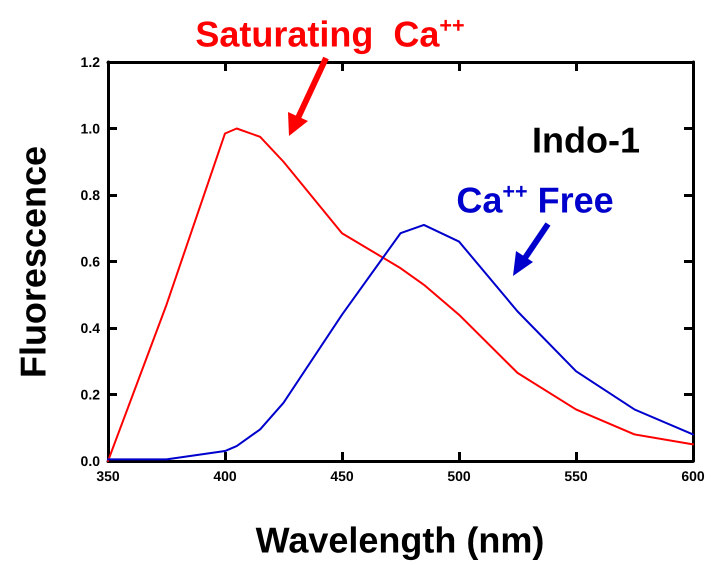 This screenshot has height=565, width=711. Describe the element at coordinates (535, 199) in the screenshot. I see `series-label: Ca++ Free` at that location.